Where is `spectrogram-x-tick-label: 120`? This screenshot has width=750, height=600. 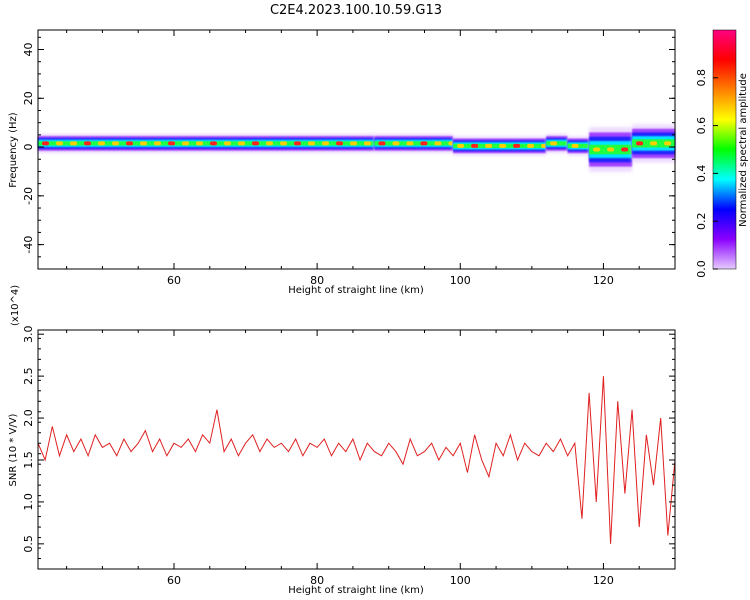
spectrogram-x-tick-label: 120 is located at coordinates (603, 280).